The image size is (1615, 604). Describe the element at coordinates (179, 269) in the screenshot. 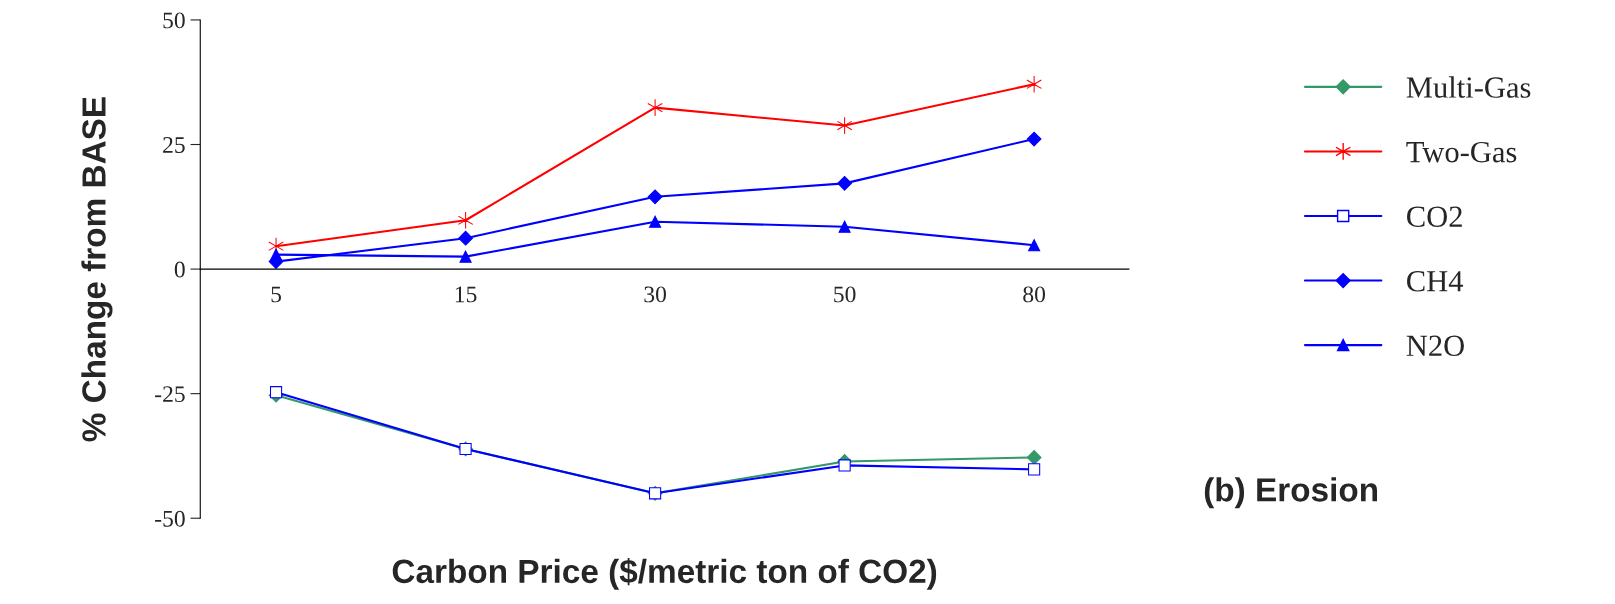

I see `y-tick-label: 0` at that location.